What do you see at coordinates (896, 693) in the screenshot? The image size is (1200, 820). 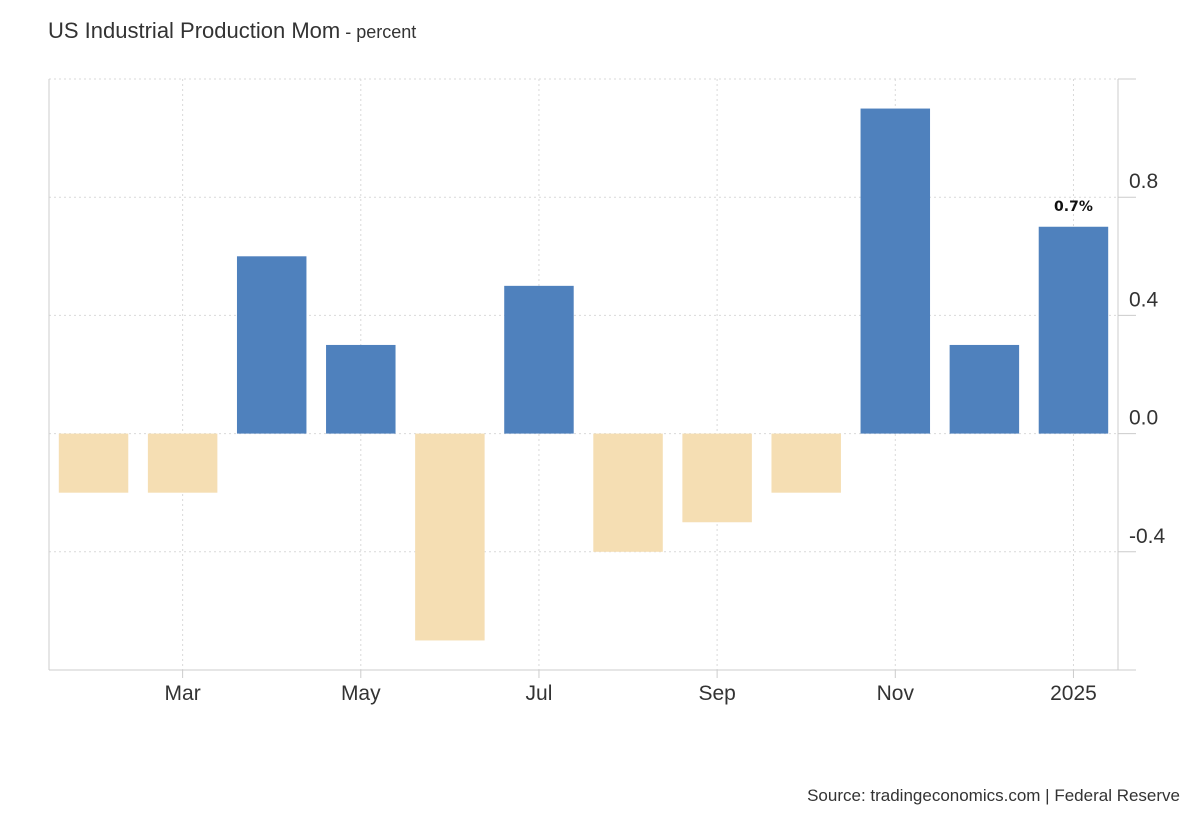 I see `x-tick-label: Nov` at bounding box center [896, 693].